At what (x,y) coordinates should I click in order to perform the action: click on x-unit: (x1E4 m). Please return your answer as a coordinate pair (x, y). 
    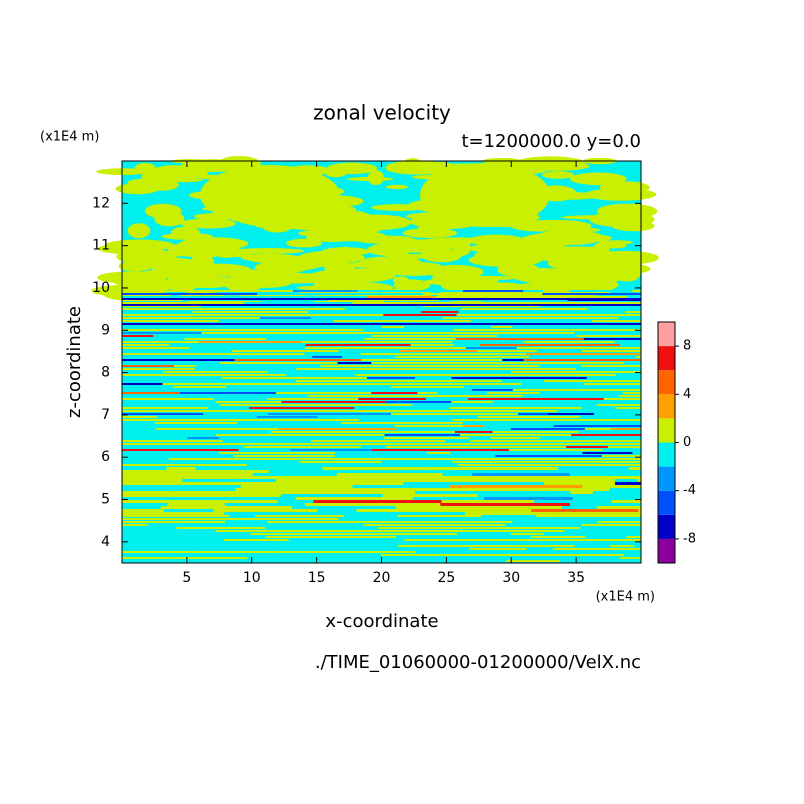
    Looking at the image, I should click on (625, 597).